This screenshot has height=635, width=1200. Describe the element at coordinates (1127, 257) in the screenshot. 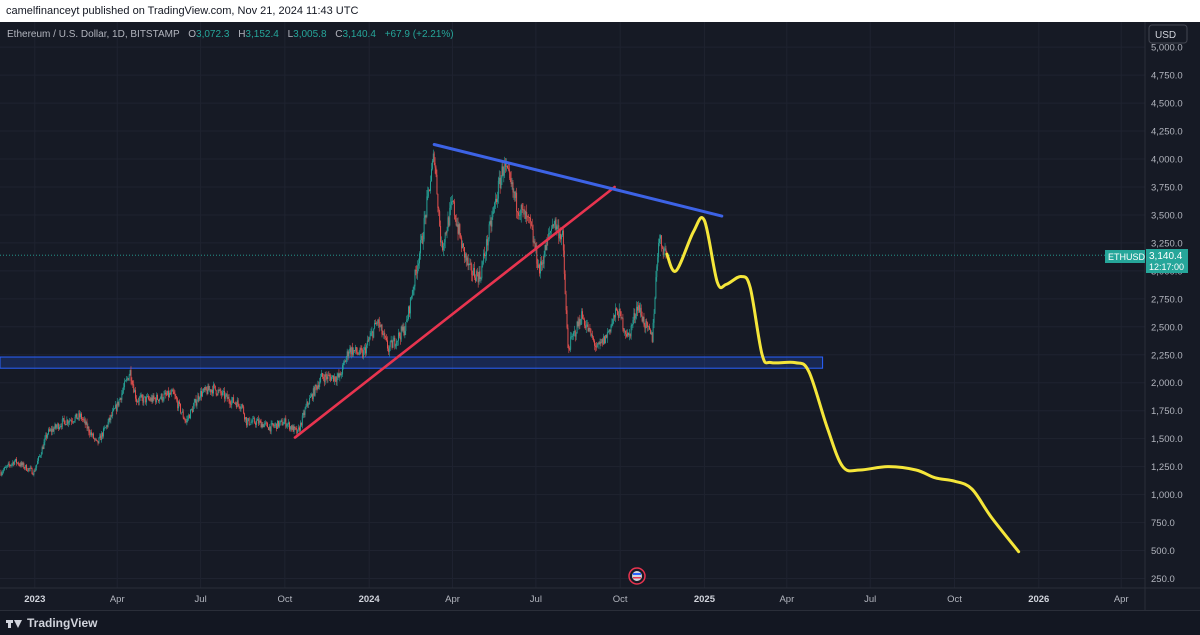

I see `price-tag-symbol: ETHUSD` at that location.